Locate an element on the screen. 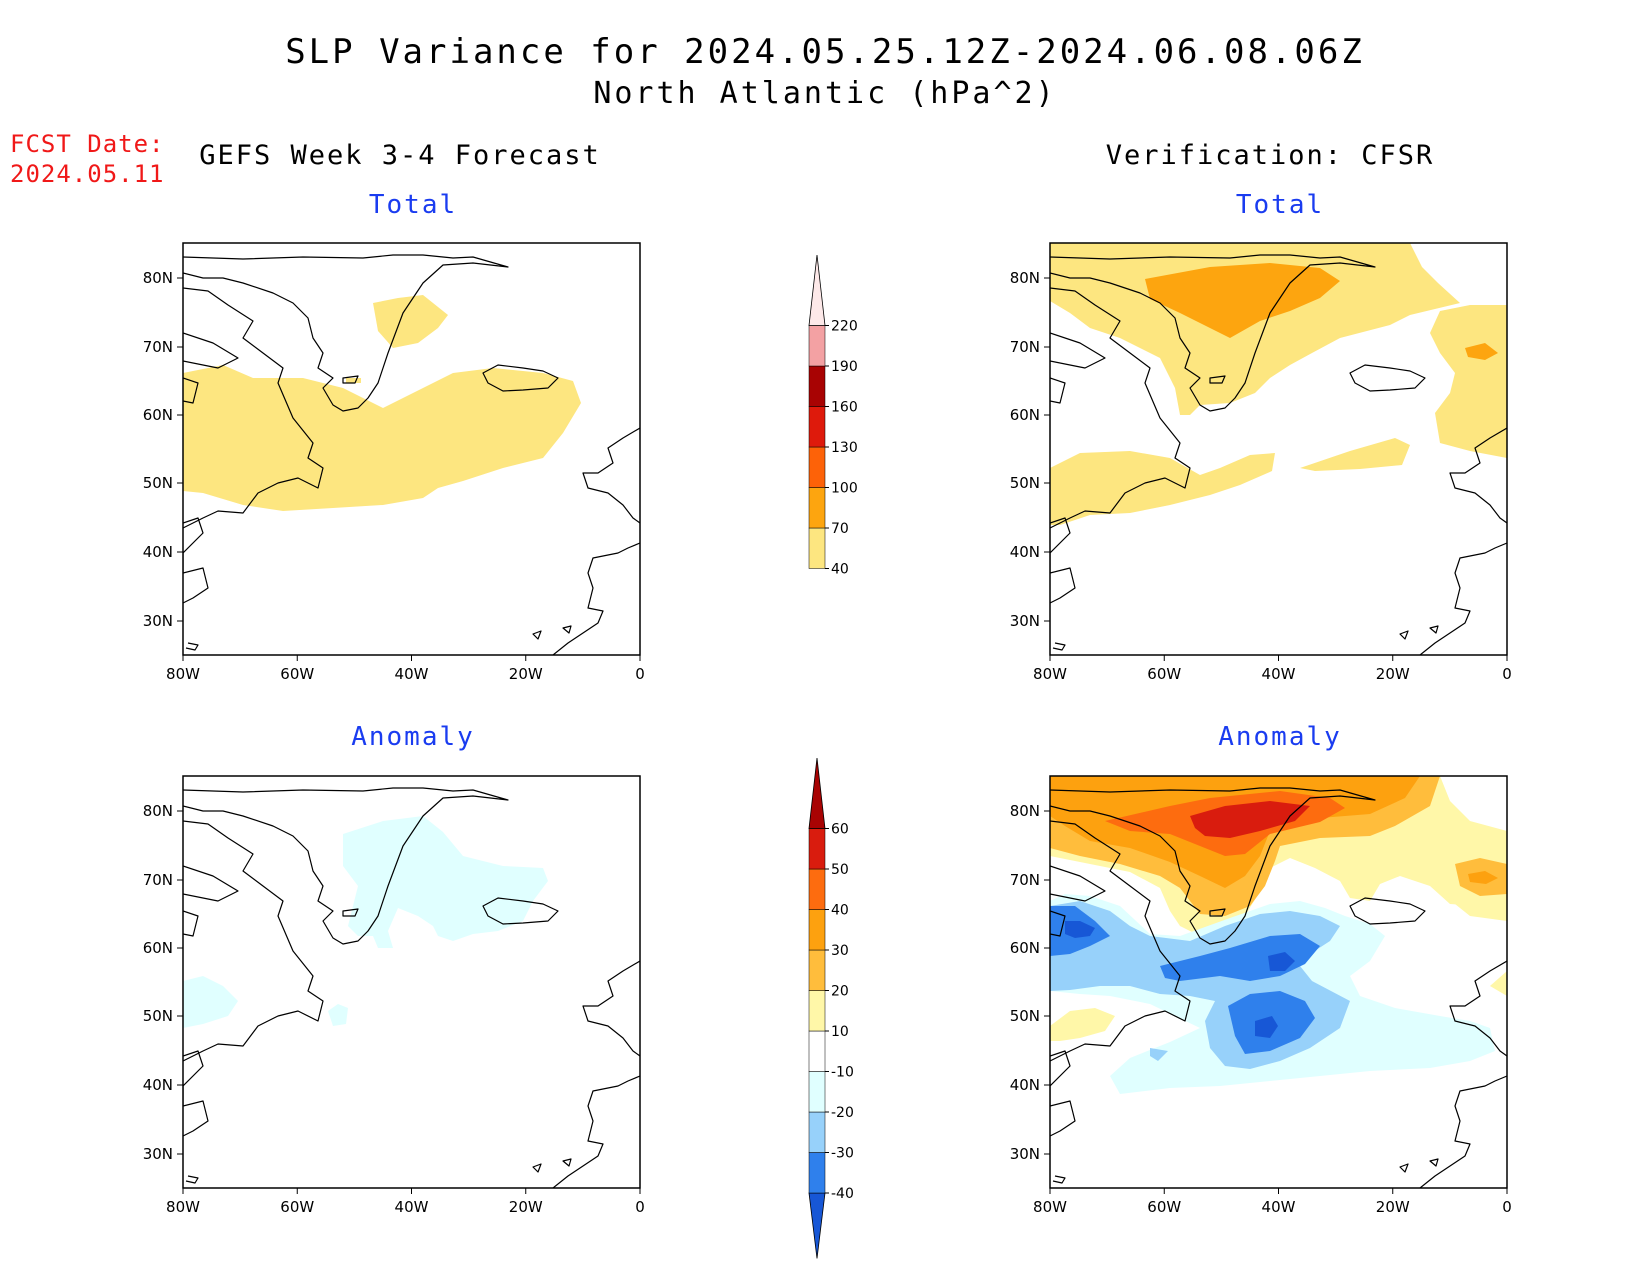 The image size is (1650, 1275). map-verification-total: 80W 60W 40W 20W 0 80N 70N 60N 50N 40N 30N is located at coordinates (1261, 462).